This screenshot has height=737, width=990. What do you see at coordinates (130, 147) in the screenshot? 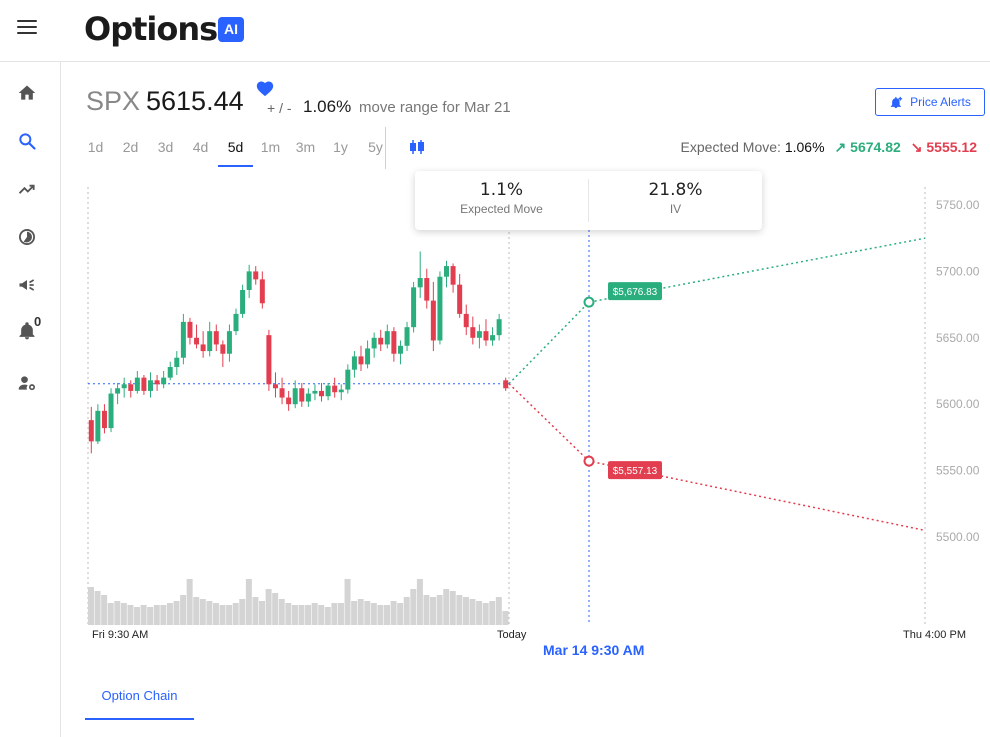
I see `period-2d: 2d` at bounding box center [130, 147].